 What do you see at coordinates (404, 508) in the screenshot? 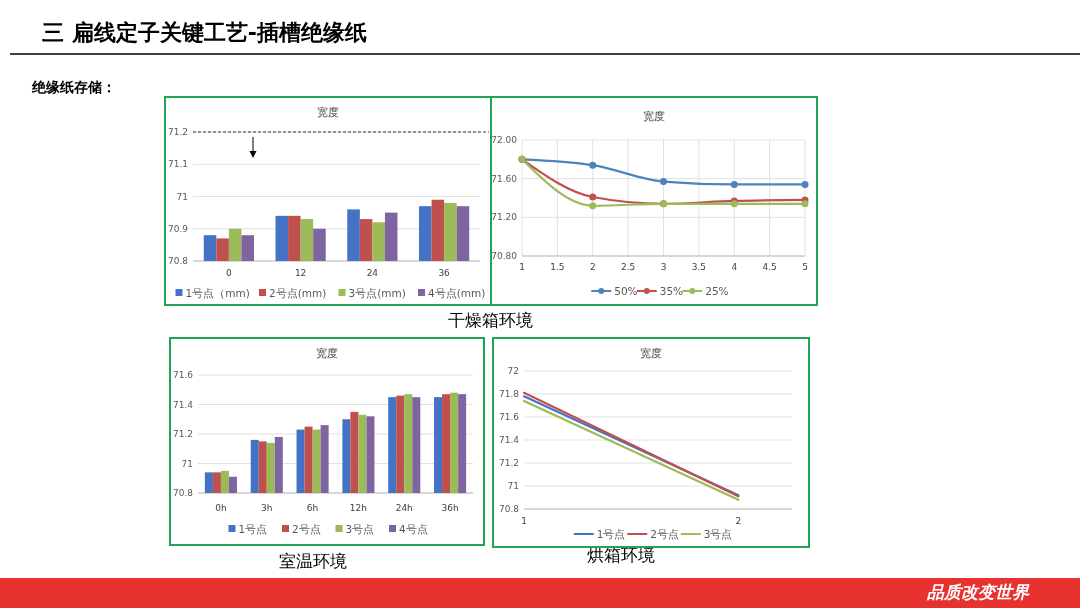
I see `x-tick-label: 24h` at bounding box center [404, 508].